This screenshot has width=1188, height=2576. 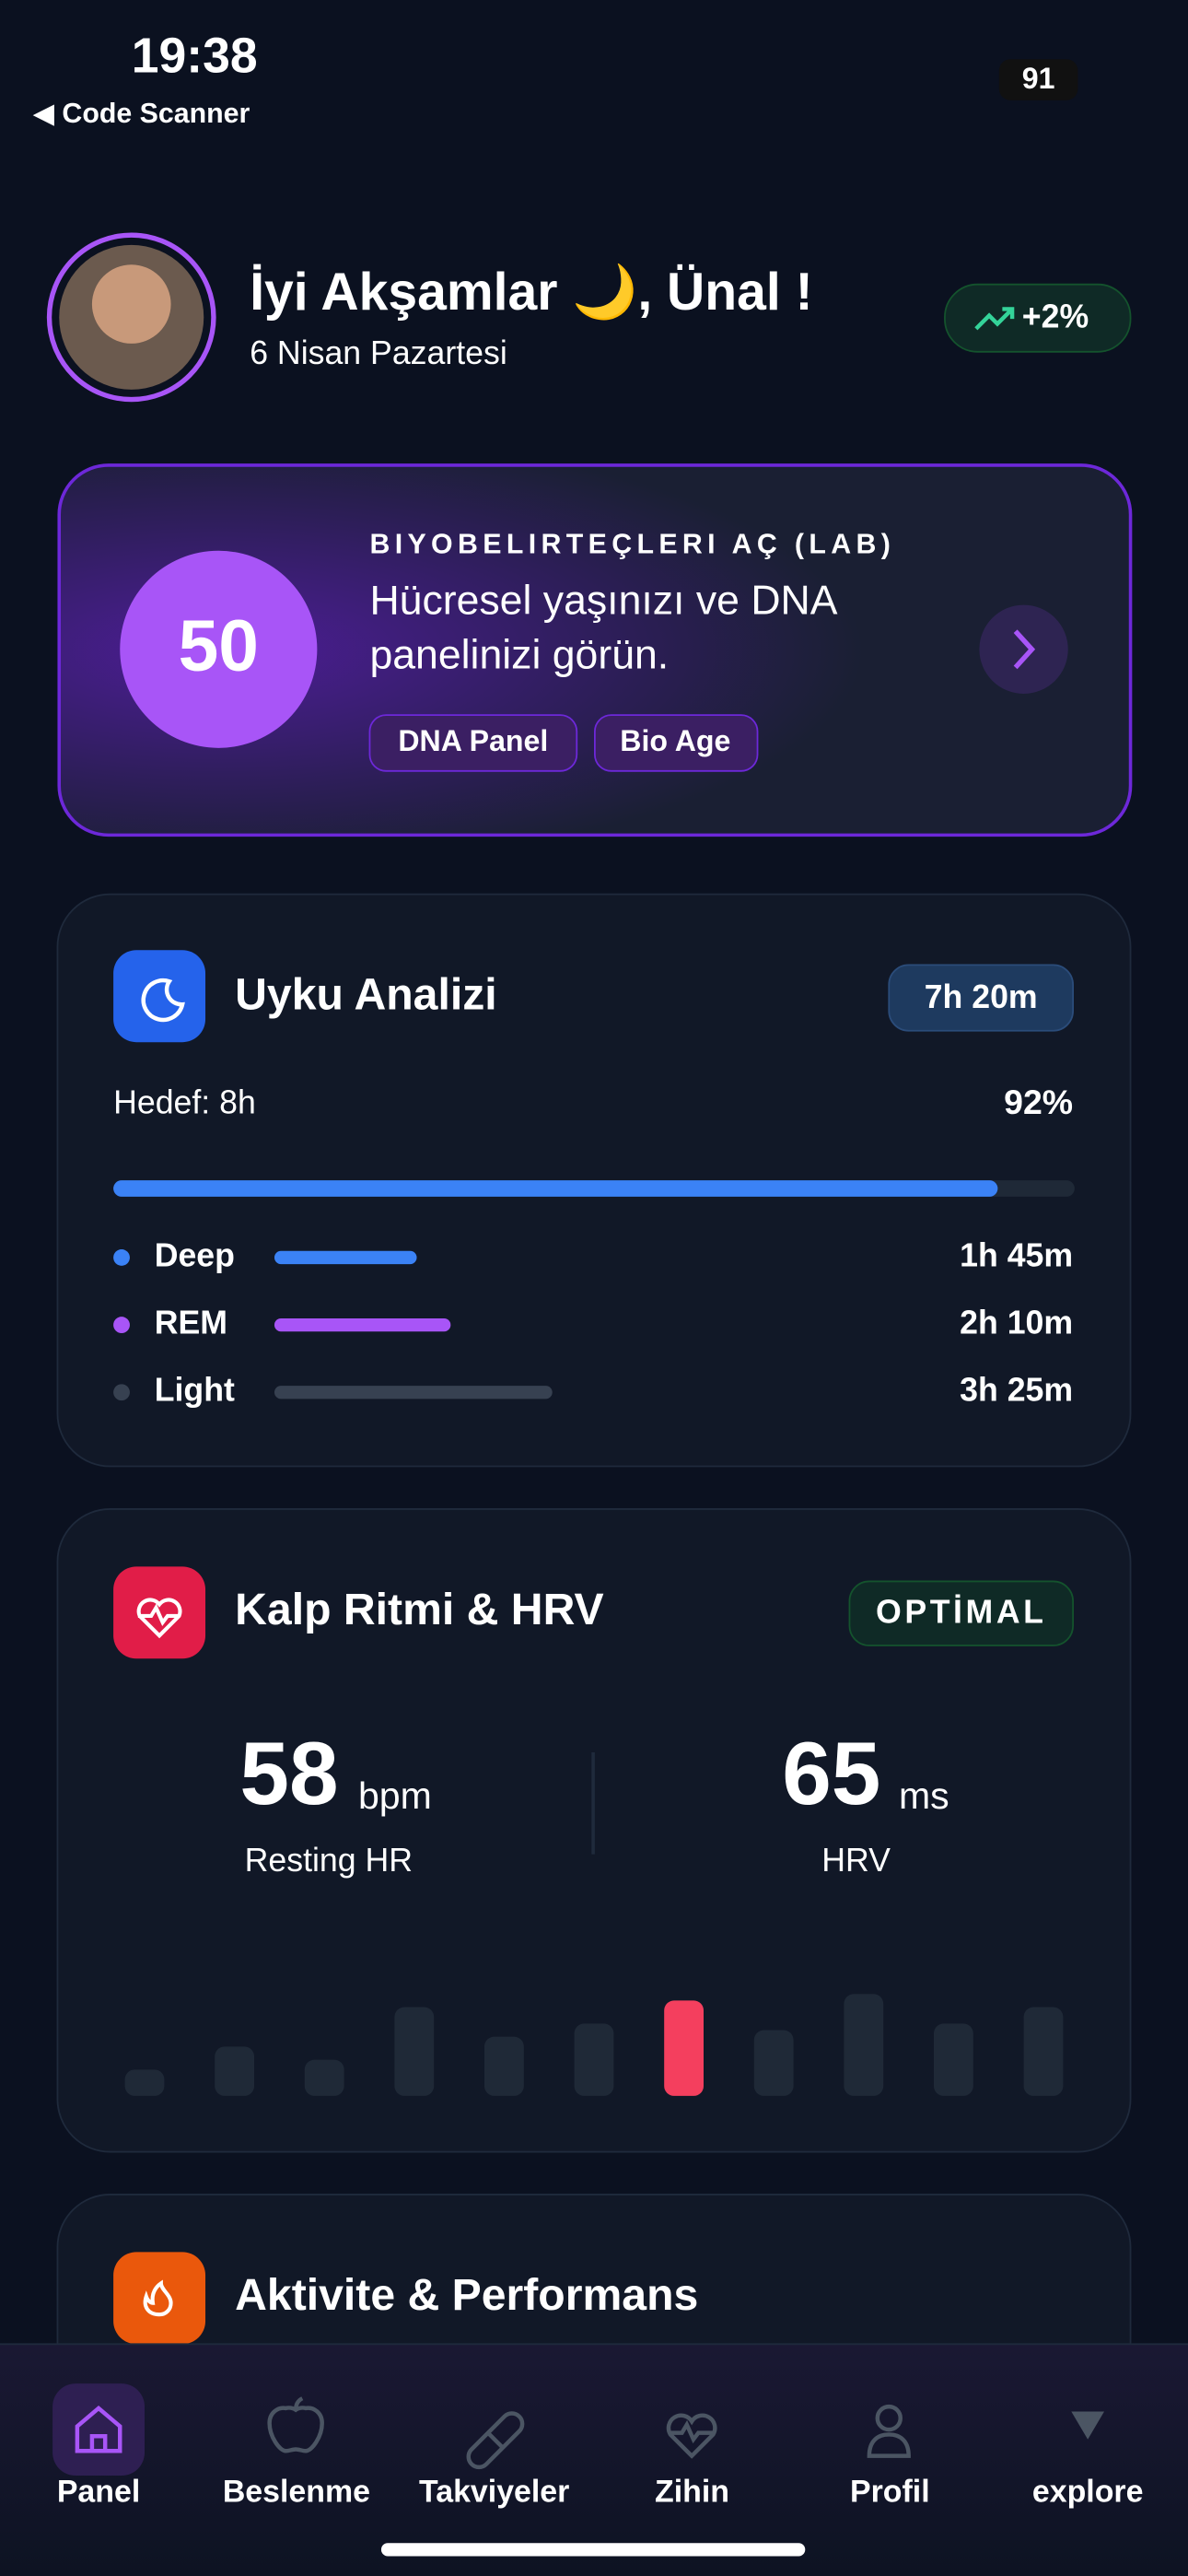 I want to click on mind-icon, so click(x=691, y=2436).